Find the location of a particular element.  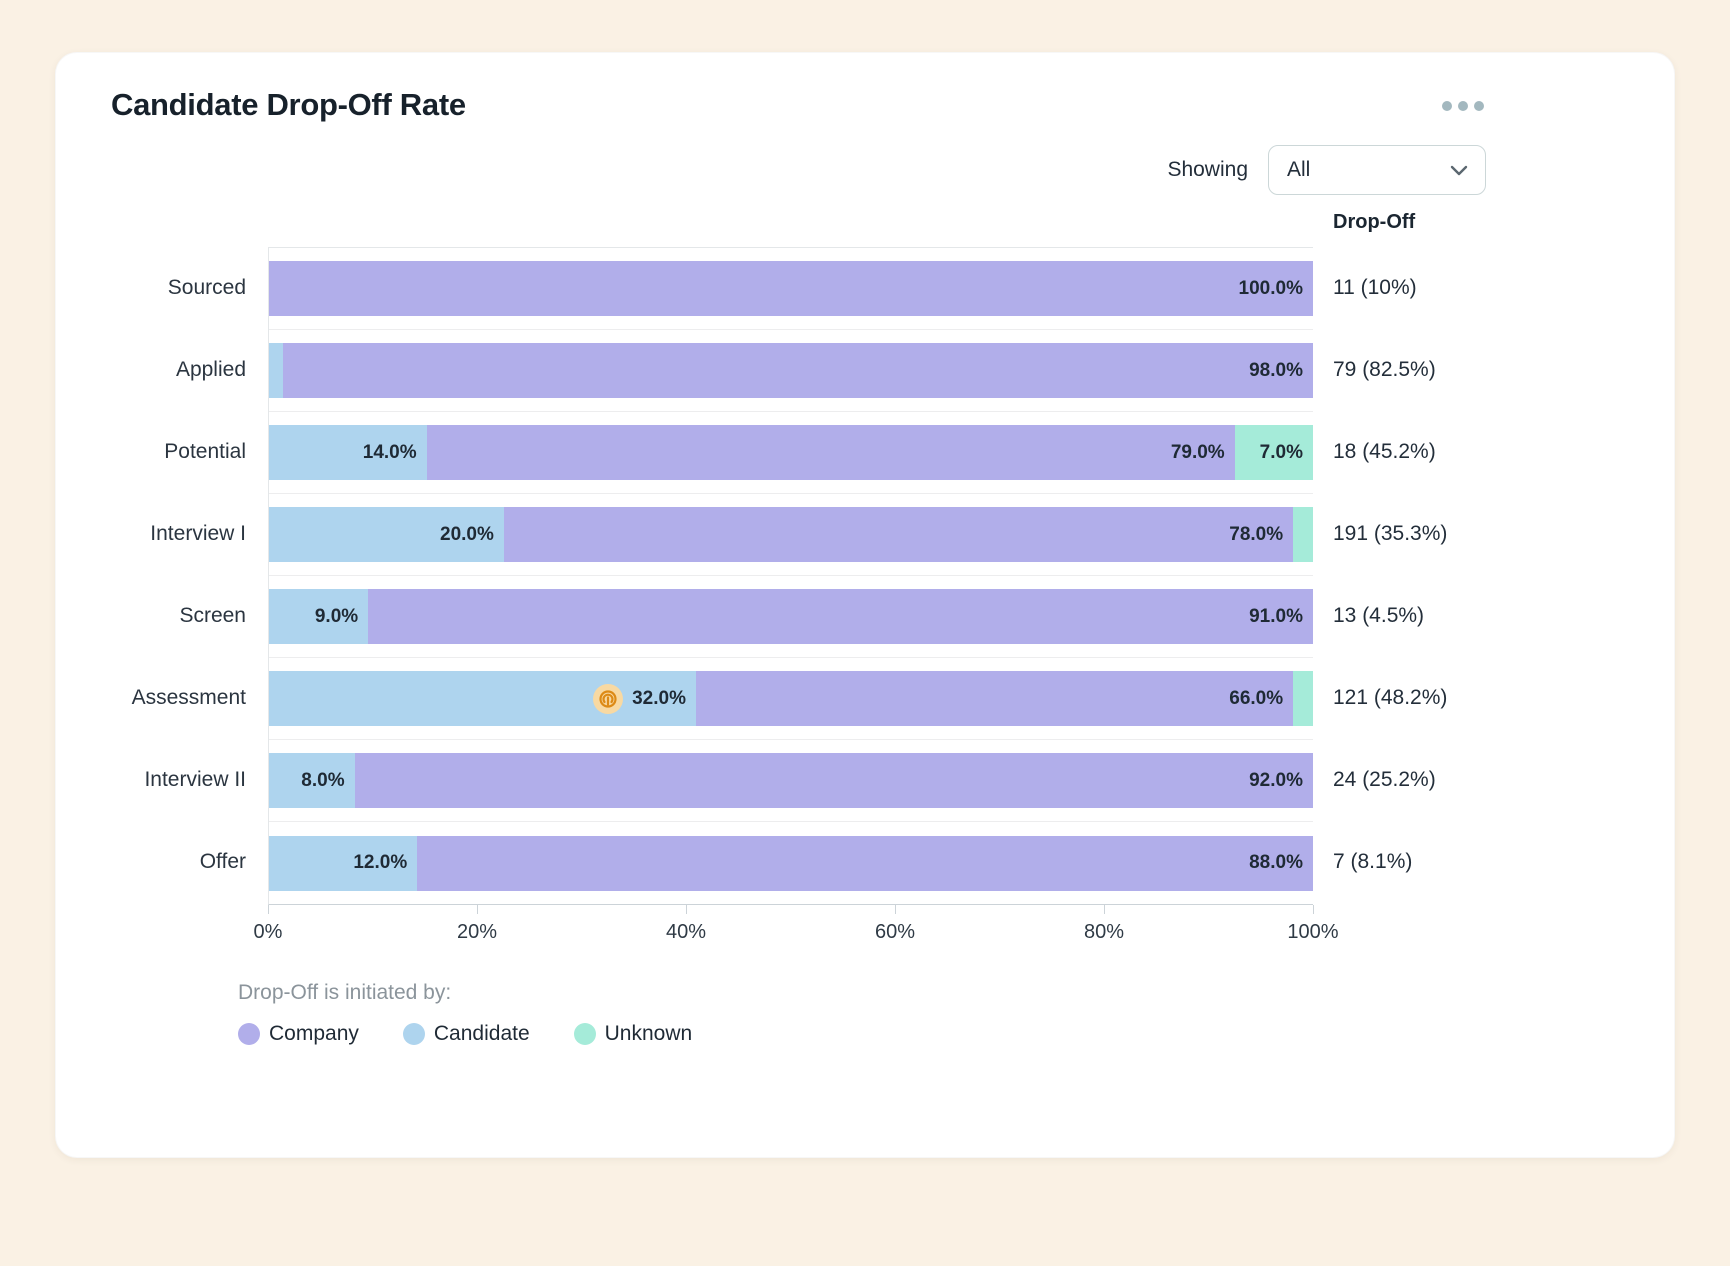

company-segment: 91.0% is located at coordinates (840, 616).